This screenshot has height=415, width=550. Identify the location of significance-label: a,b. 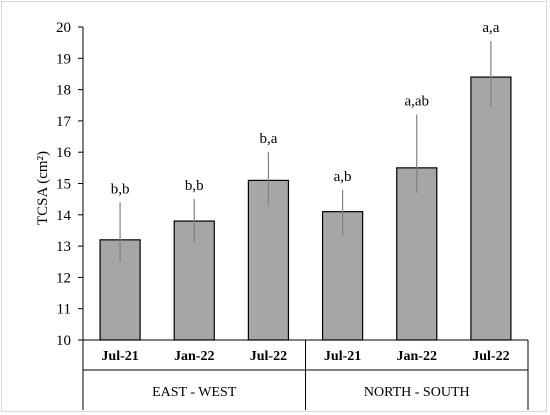
(343, 177).